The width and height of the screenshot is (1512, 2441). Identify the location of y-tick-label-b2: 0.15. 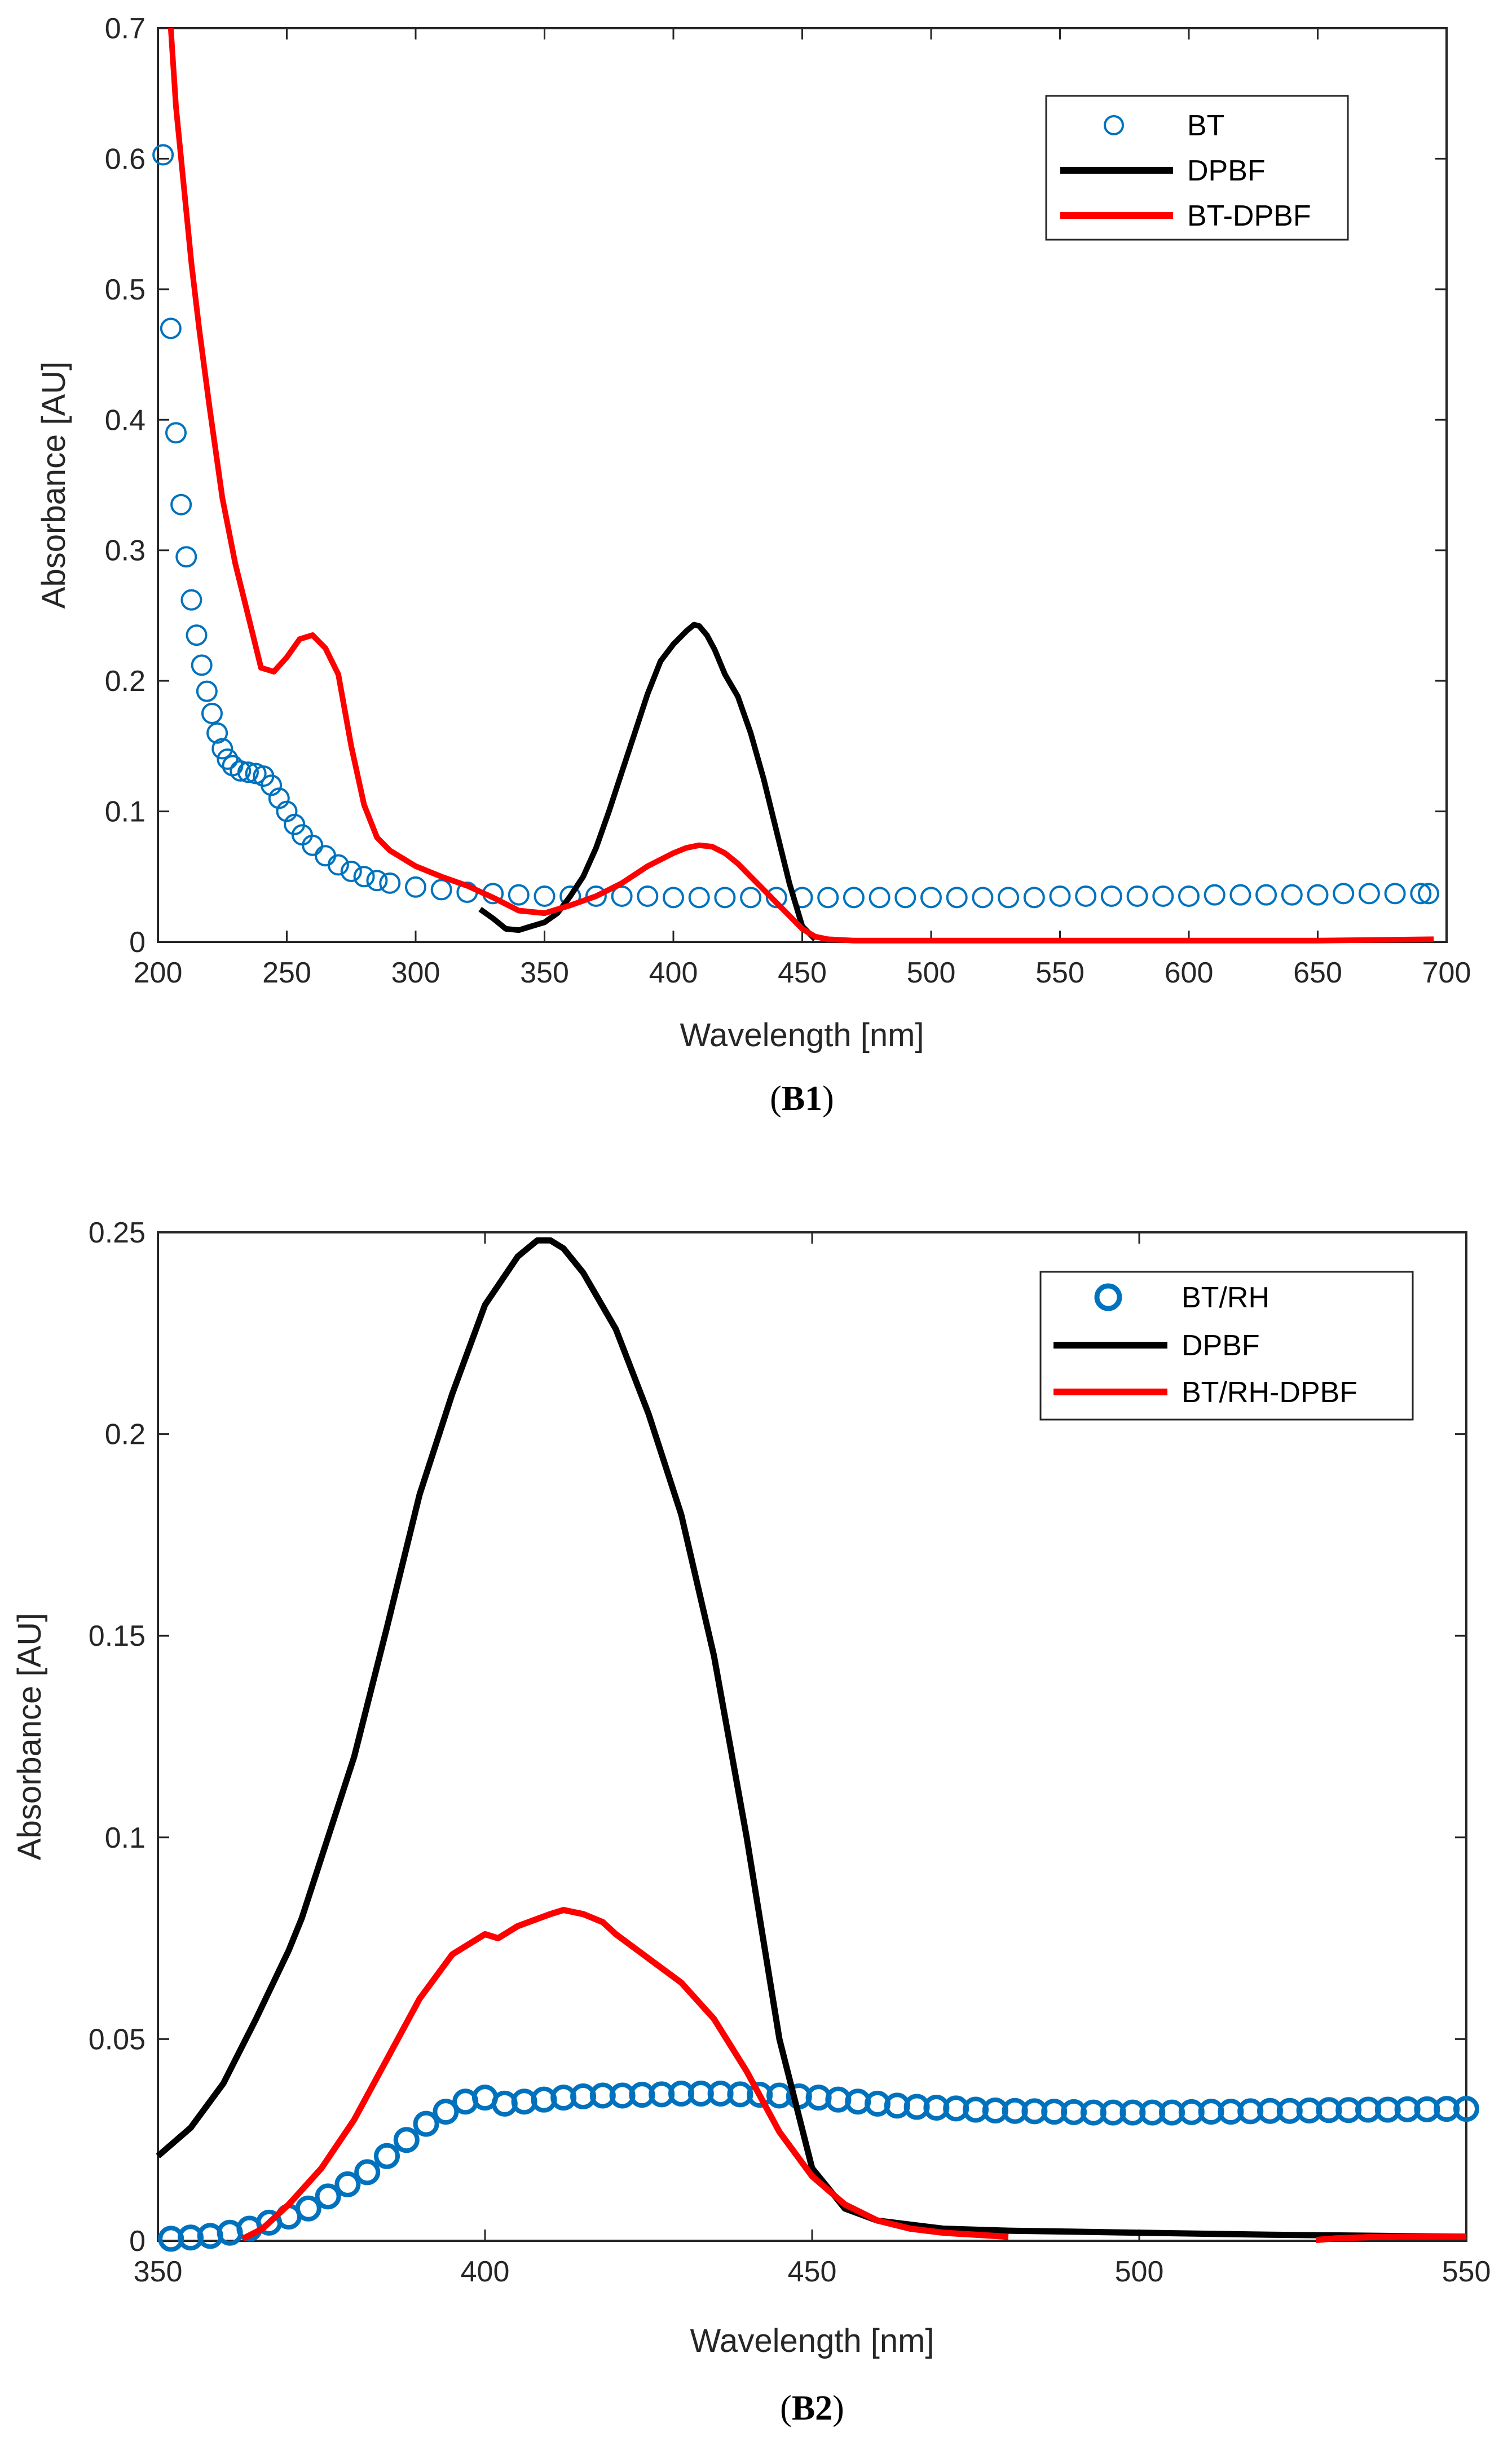
(118, 1636).